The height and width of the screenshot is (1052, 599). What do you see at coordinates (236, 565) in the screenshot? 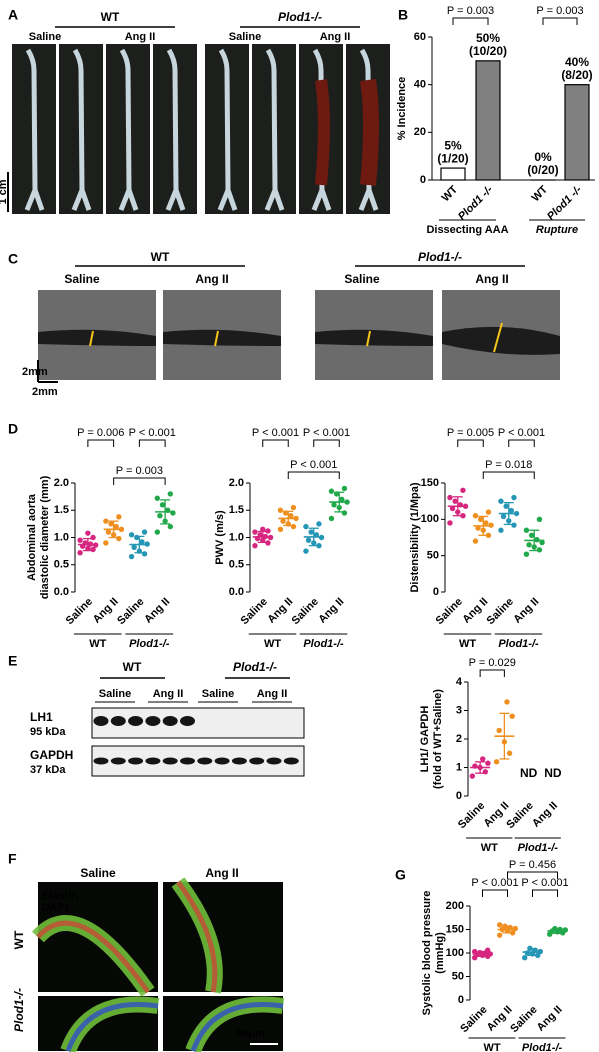
I see `y-tick-label: 0.5` at bounding box center [236, 565].